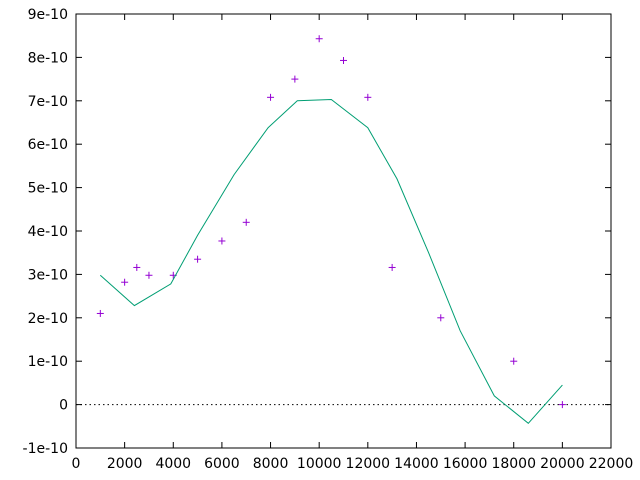 The height and width of the screenshot is (480, 640). Describe the element at coordinates (48, 145) in the screenshot. I see `y-tick-label: 6e-10` at that location.